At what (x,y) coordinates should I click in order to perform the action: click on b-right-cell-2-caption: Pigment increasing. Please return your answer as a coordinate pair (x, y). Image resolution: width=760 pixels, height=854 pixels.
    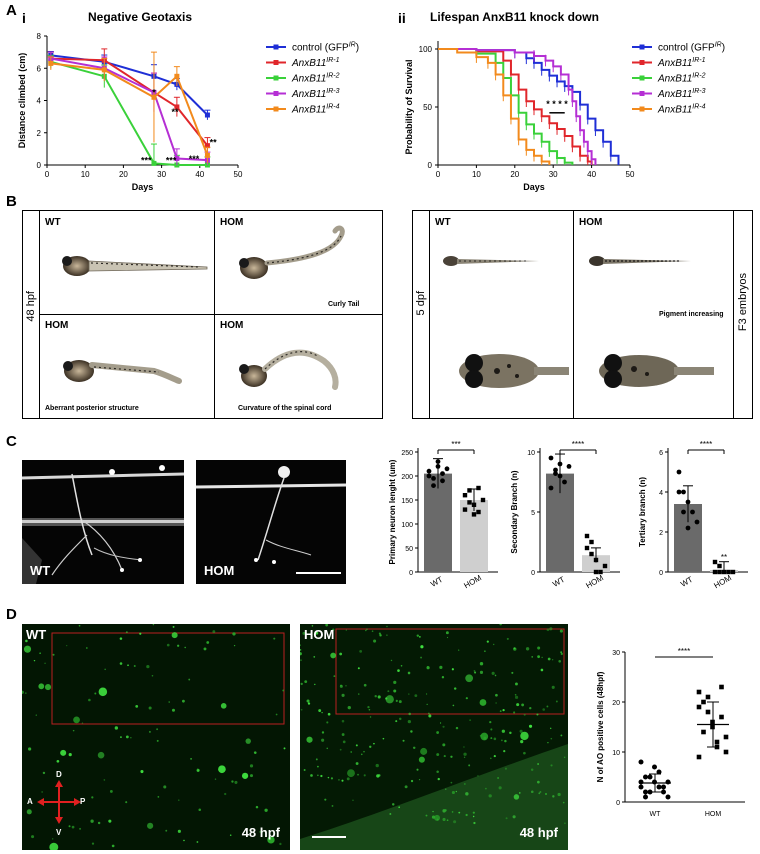
    Looking at the image, I should click on (691, 314).